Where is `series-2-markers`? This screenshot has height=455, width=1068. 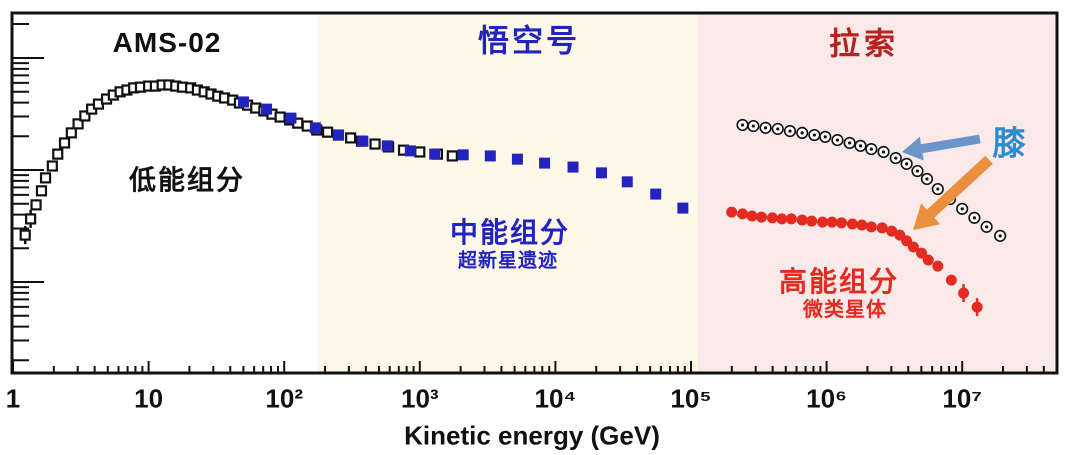 series-2-markers is located at coordinates (854, 261).